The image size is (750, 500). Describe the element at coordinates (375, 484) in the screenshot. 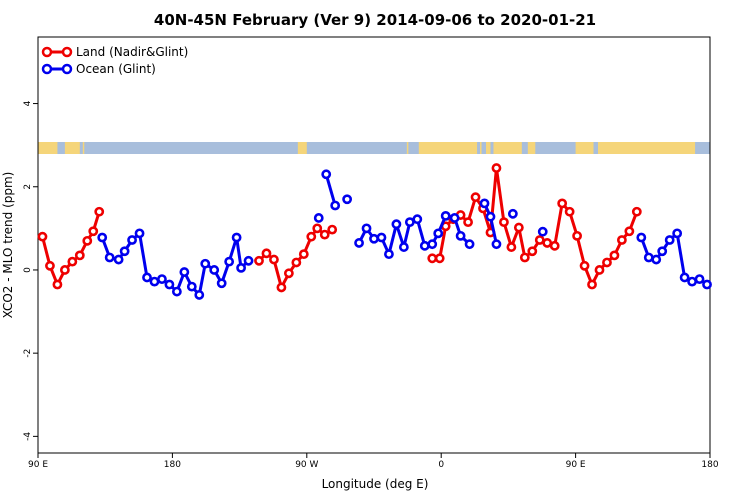

I see `x-axis-label: Longitude (deg E)` at that location.